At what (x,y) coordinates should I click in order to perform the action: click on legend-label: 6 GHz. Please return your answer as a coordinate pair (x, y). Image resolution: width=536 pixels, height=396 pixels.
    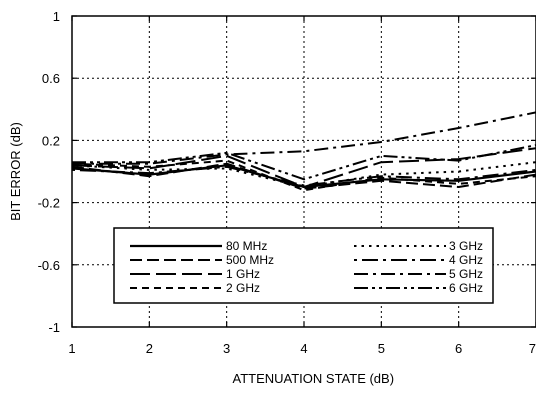
    Looking at the image, I should click on (466, 288).